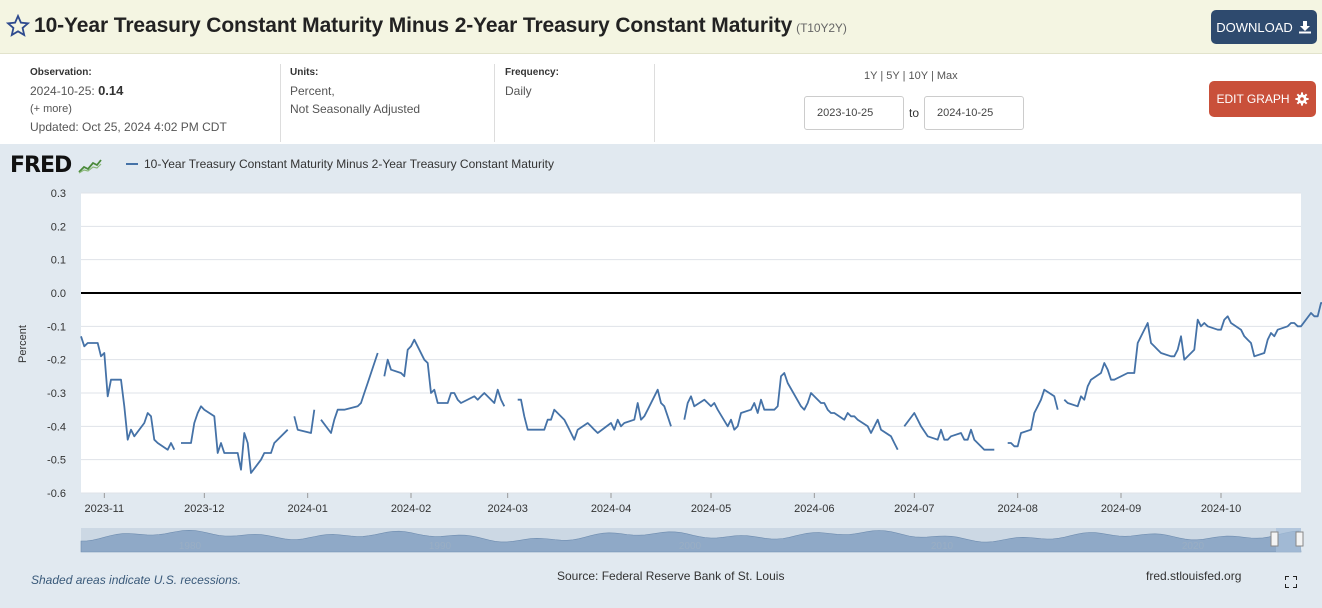 Image resolution: width=1322 pixels, height=608 pixels. Describe the element at coordinates (61, 72) in the screenshot. I see `observation-label: Observation:` at that location.